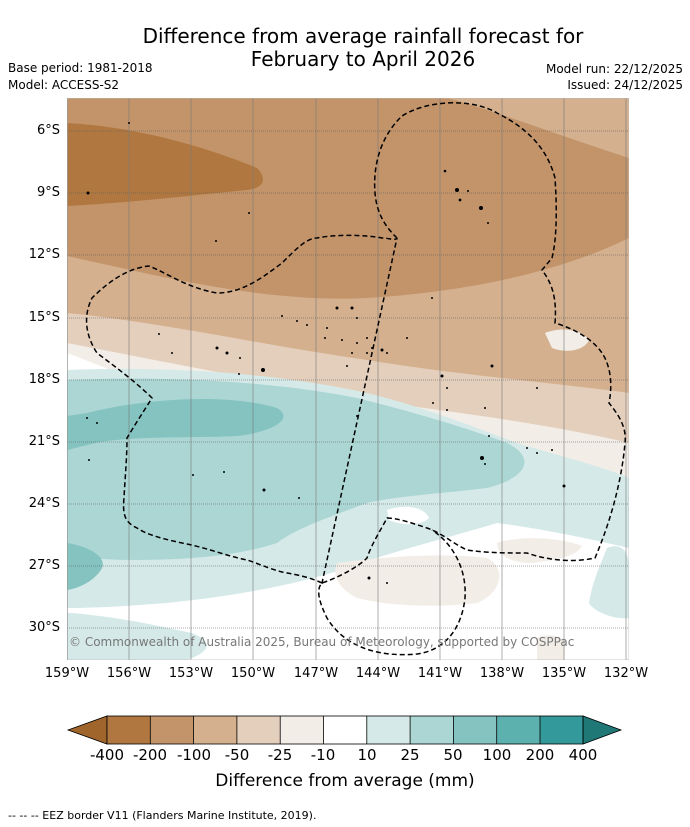 The height and width of the screenshot is (827, 690). Describe the element at coordinates (345, 781) in the screenshot. I see `colorbar-title: Difference from average (mm)` at that location.